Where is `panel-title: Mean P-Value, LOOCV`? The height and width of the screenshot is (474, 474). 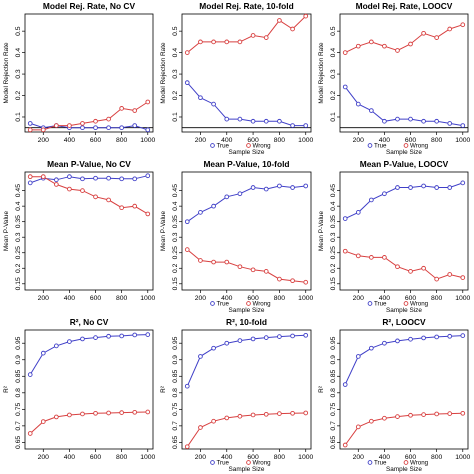 panel-title: Mean P-Value, LOOCV is located at coordinates (404, 164).